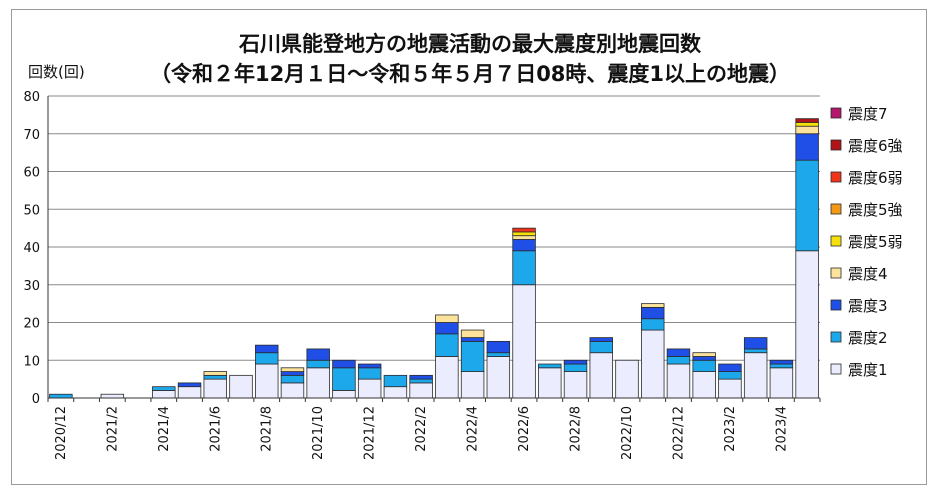 The image size is (940, 498). What do you see at coordinates (576, 429) in the screenshot?
I see `x-tick-label: 2022/8` at bounding box center [576, 429].